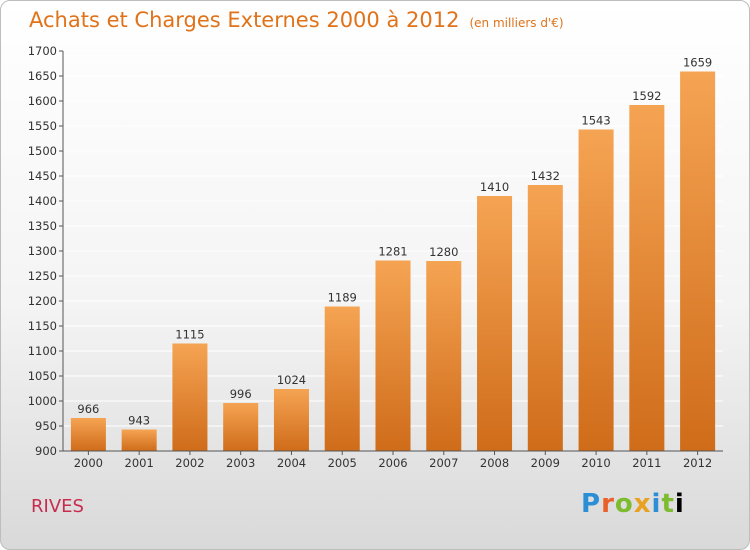 Image resolution: width=750 pixels, height=550 pixels. What do you see at coordinates (189, 335) in the screenshot?
I see `data-label: 1115` at bounding box center [189, 335].